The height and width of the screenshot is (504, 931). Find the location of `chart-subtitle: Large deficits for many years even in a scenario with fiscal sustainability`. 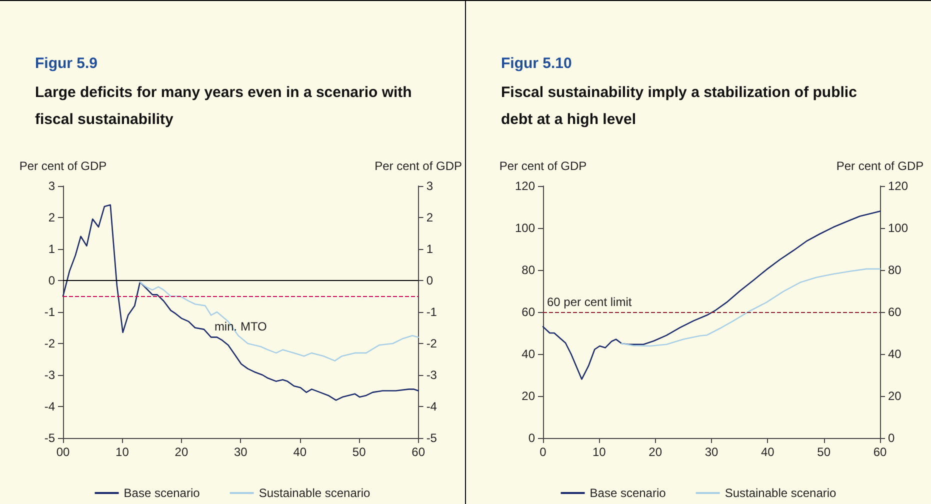

chart-subtitle: Large deficits for many years even in a scenario with fiscal sustainability is located at coordinates (224, 106).